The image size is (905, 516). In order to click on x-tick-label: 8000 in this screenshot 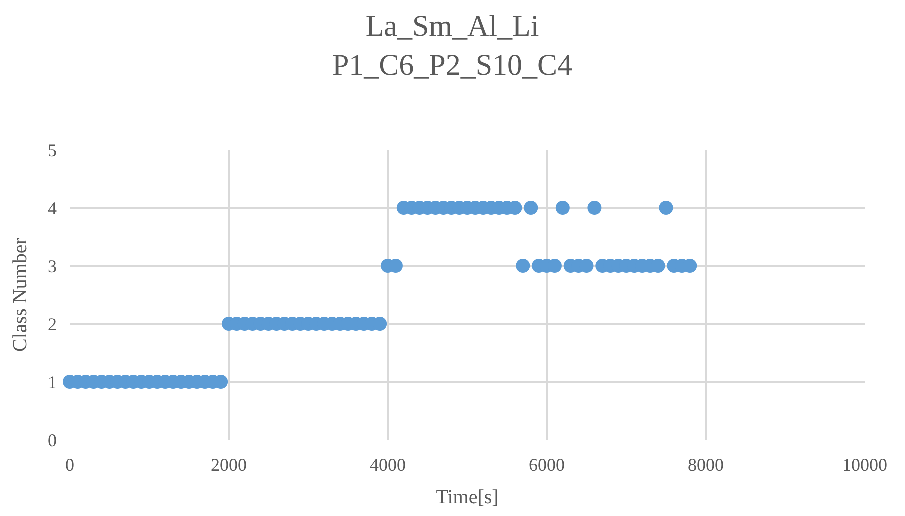, I will do `click(706, 465)`.